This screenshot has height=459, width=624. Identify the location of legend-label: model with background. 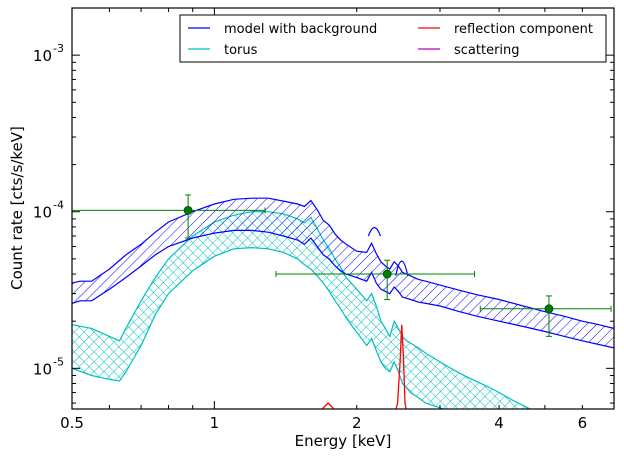
(300, 29).